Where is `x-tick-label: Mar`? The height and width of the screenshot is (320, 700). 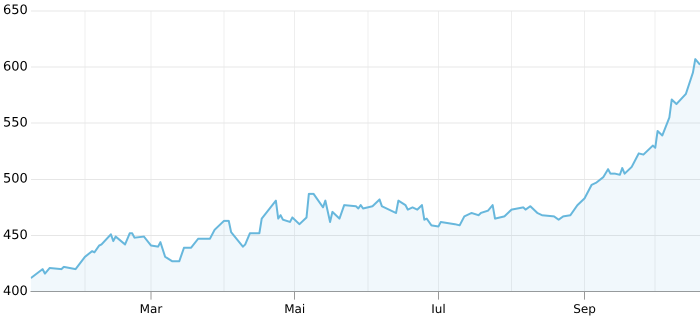
x-tick-label: Mar is located at coordinates (151, 309).